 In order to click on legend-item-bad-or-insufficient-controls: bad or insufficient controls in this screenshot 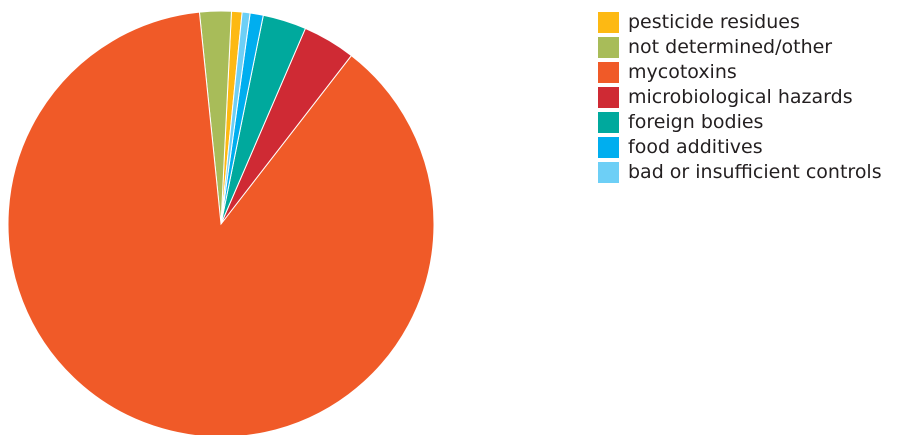, I will do `click(745, 172)`.